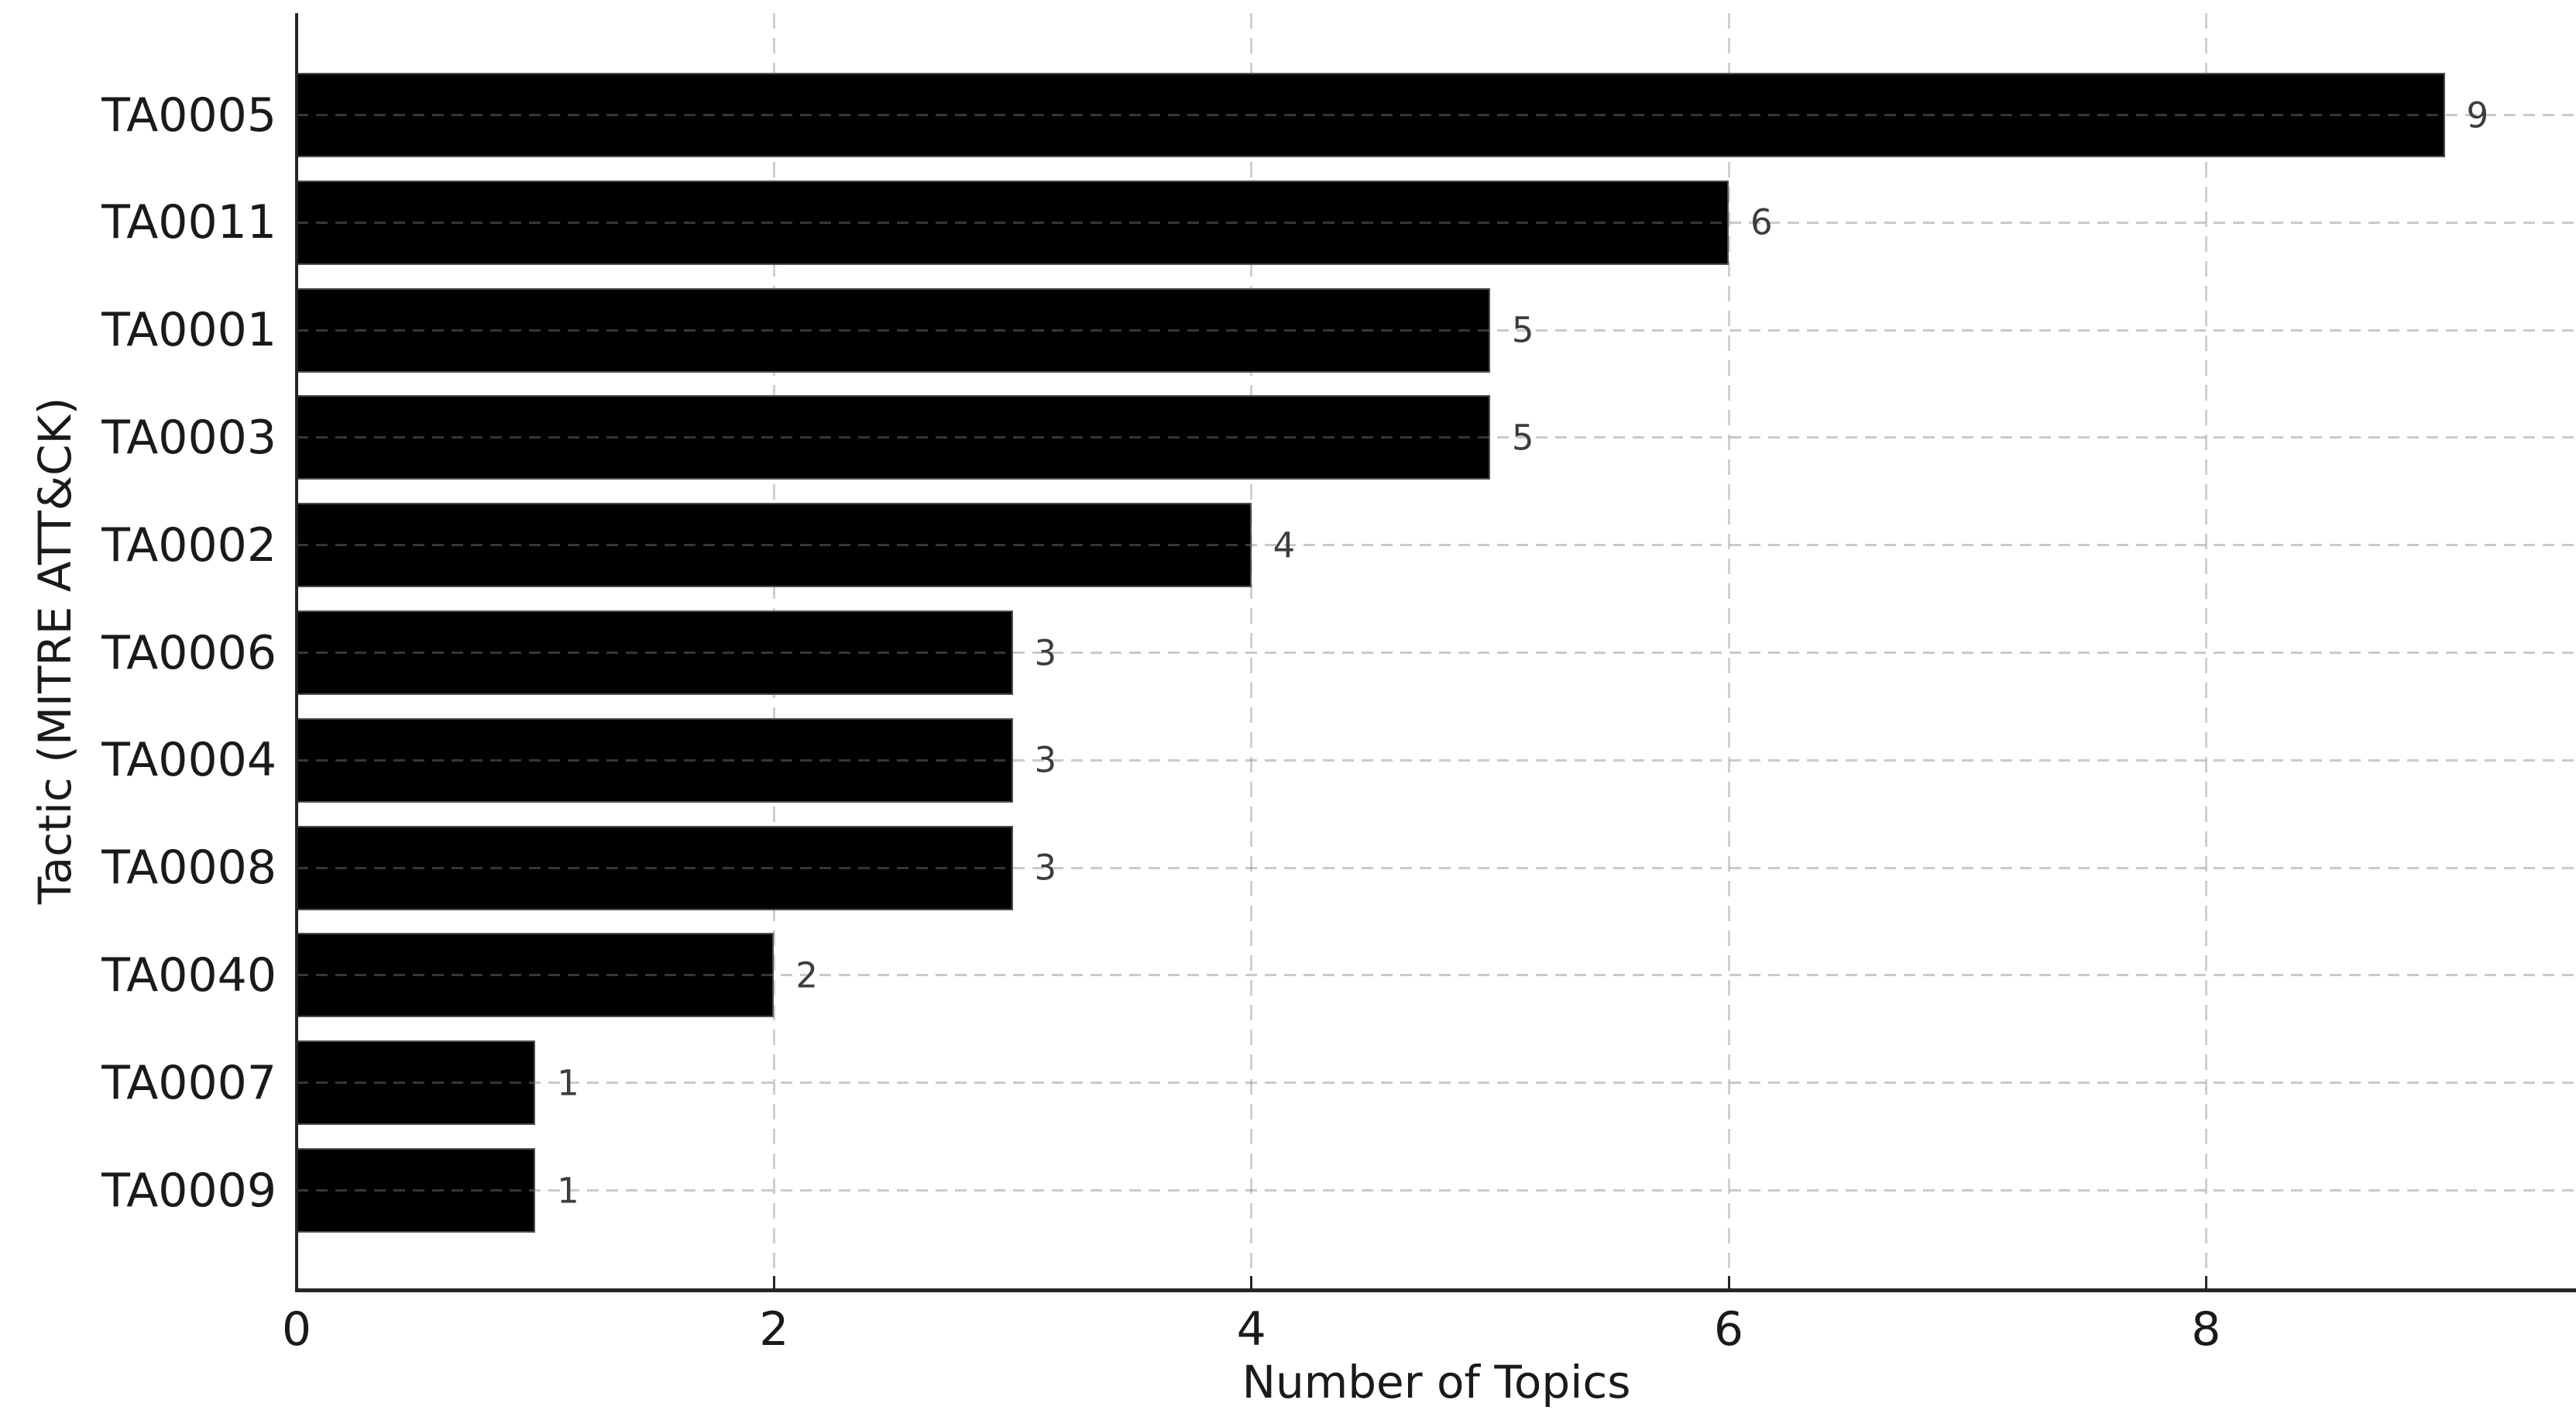 The height and width of the screenshot is (1417, 2576). I want to click on y-tick-label-ta0040: TA0040, so click(188, 975).